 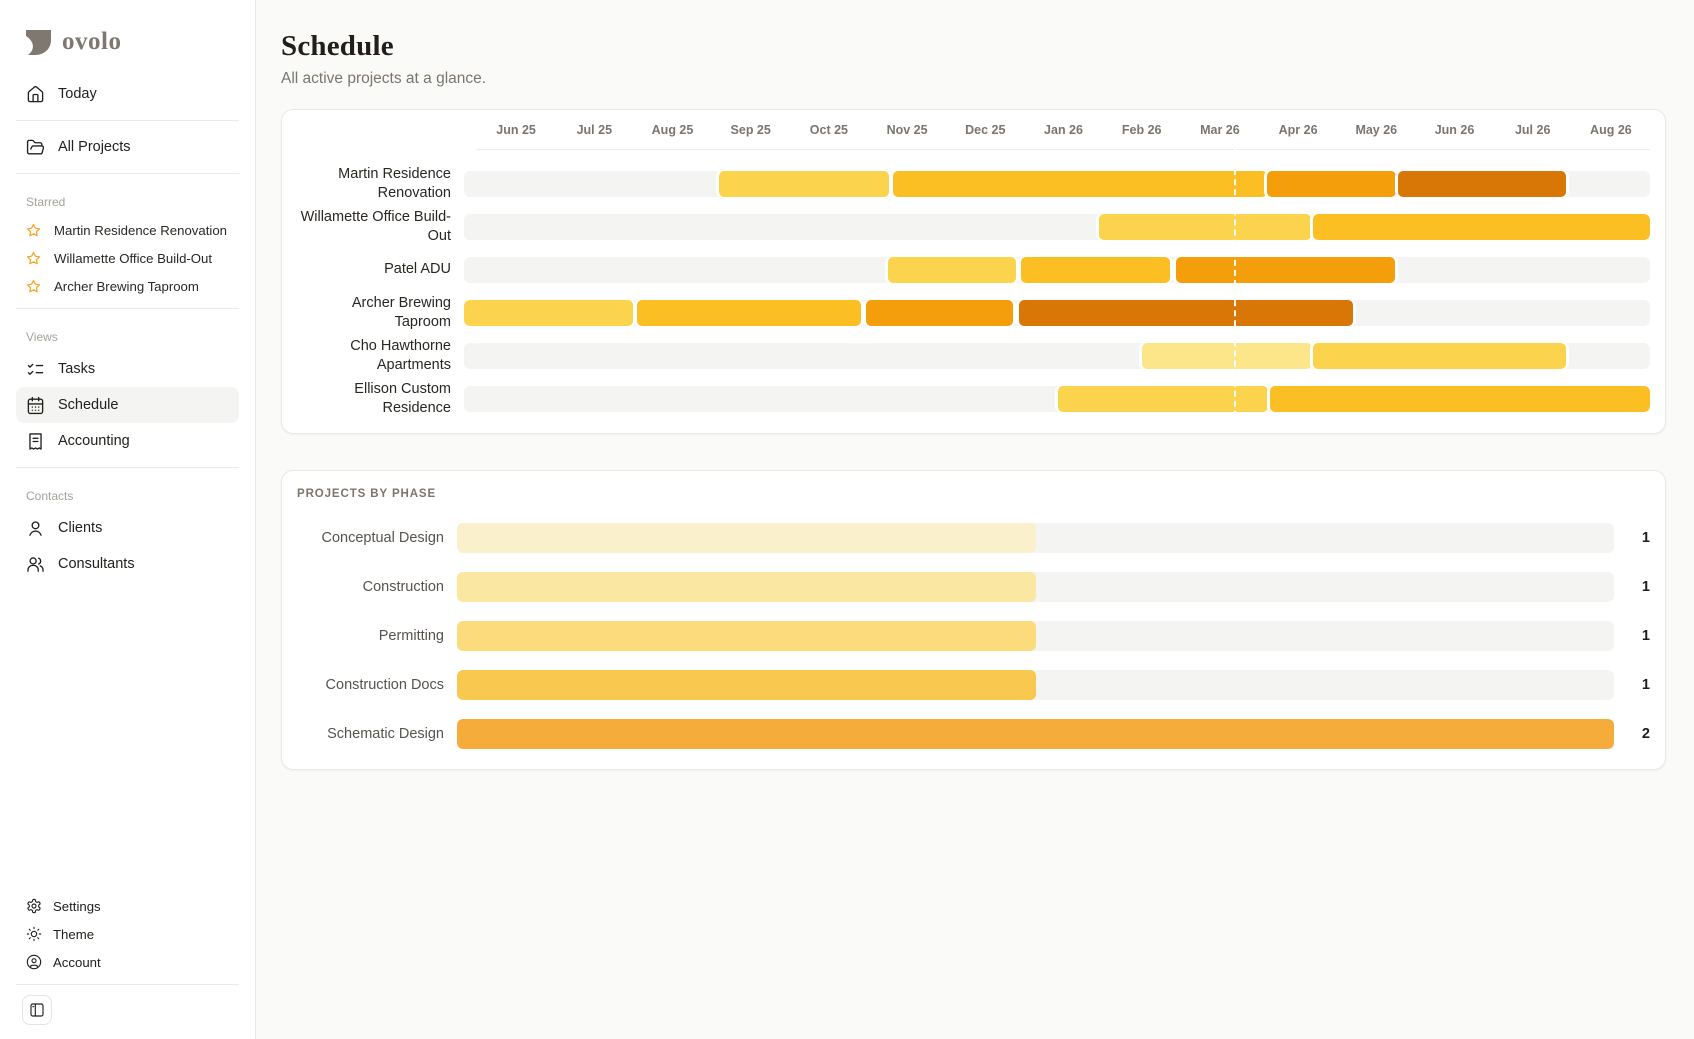 What do you see at coordinates (38, 42) in the screenshot?
I see `ovolo-logo-icon` at bounding box center [38, 42].